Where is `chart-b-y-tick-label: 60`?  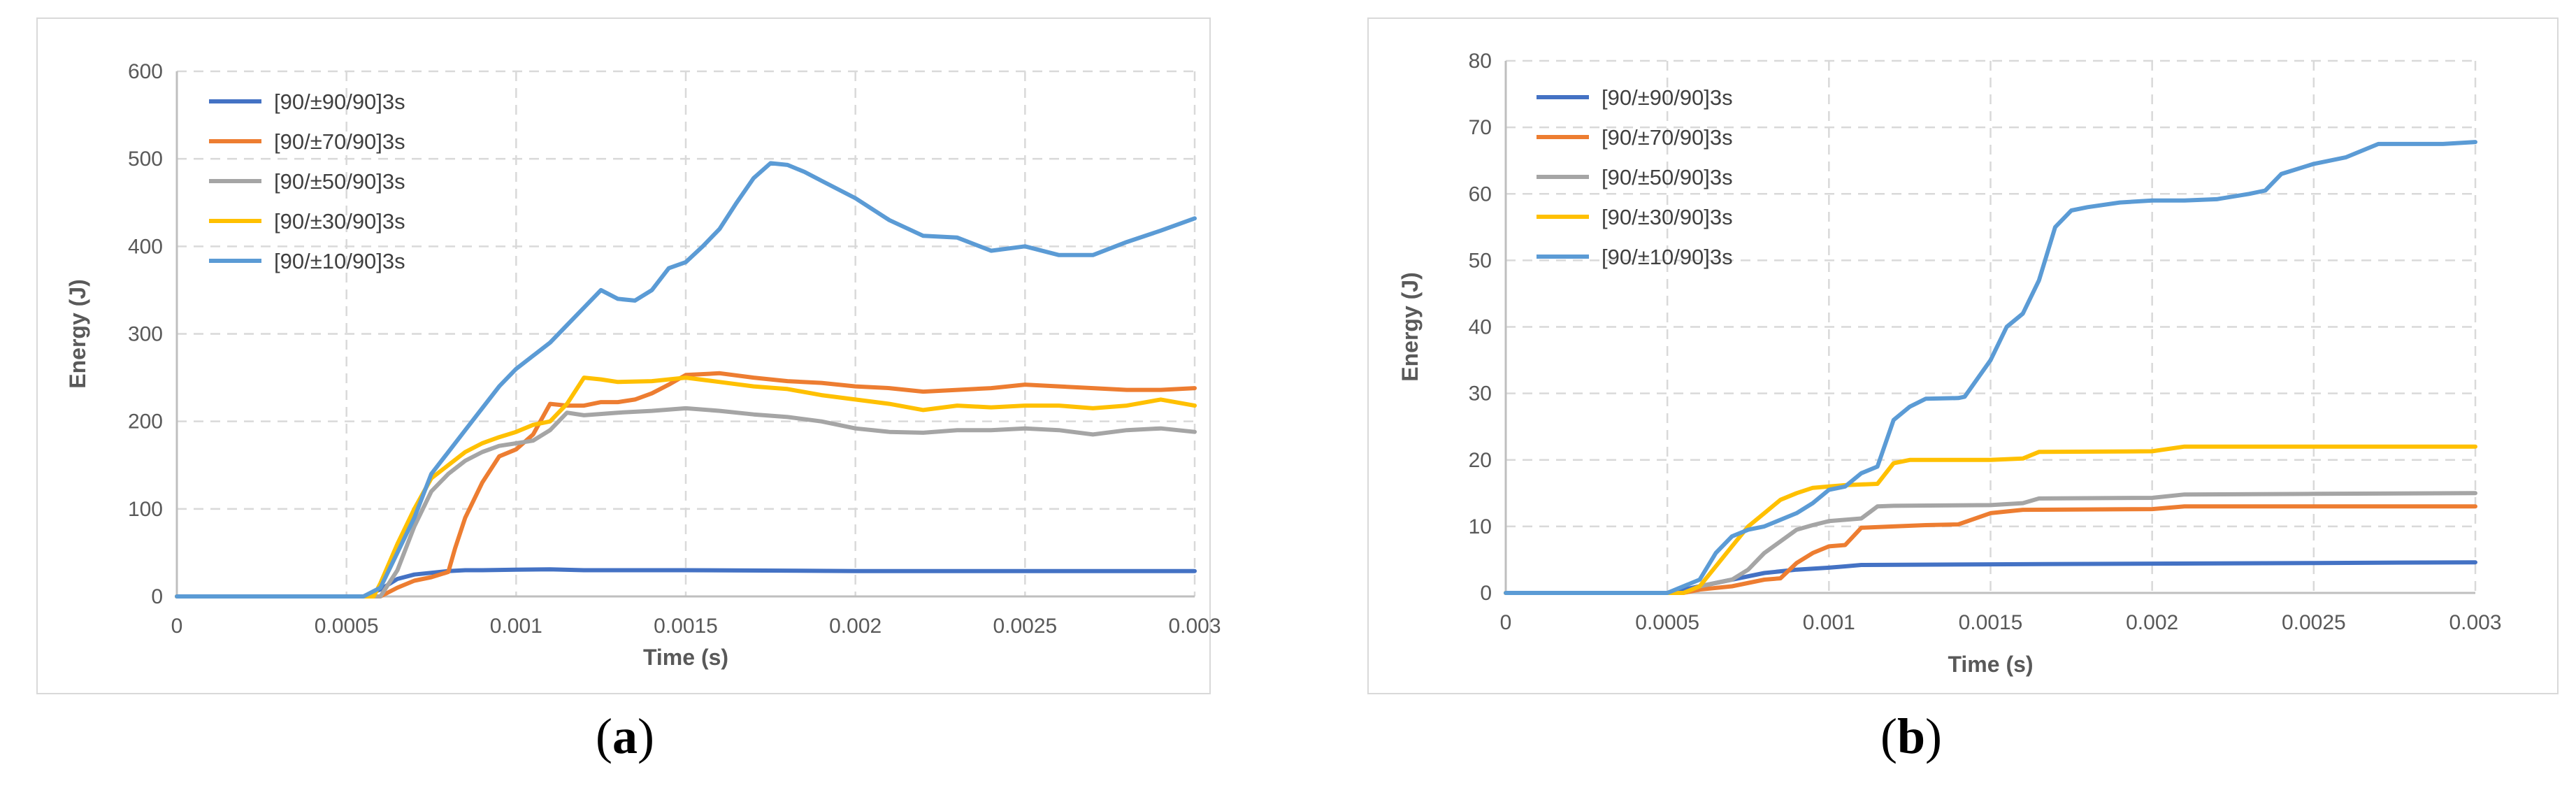 chart-b-y-tick-label: 60 is located at coordinates (1480, 194).